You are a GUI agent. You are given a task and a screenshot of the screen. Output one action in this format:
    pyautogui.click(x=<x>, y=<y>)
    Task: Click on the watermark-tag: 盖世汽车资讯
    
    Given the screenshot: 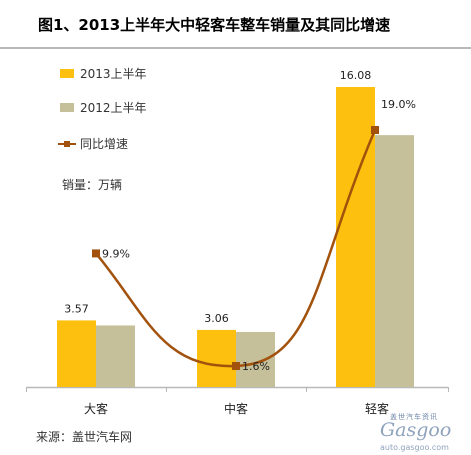 What is the action you would take?
    pyautogui.click(x=414, y=417)
    